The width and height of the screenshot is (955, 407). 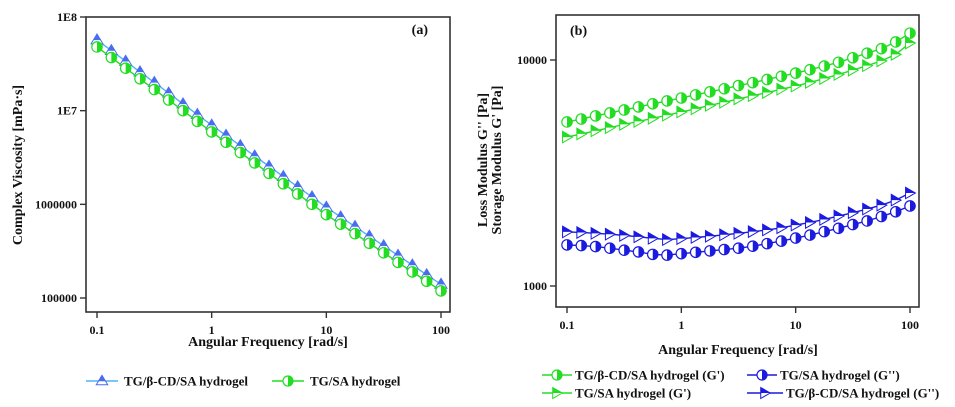 What do you see at coordinates (681, 325) in the screenshot?
I see `x-tick-label: 1` at bounding box center [681, 325].